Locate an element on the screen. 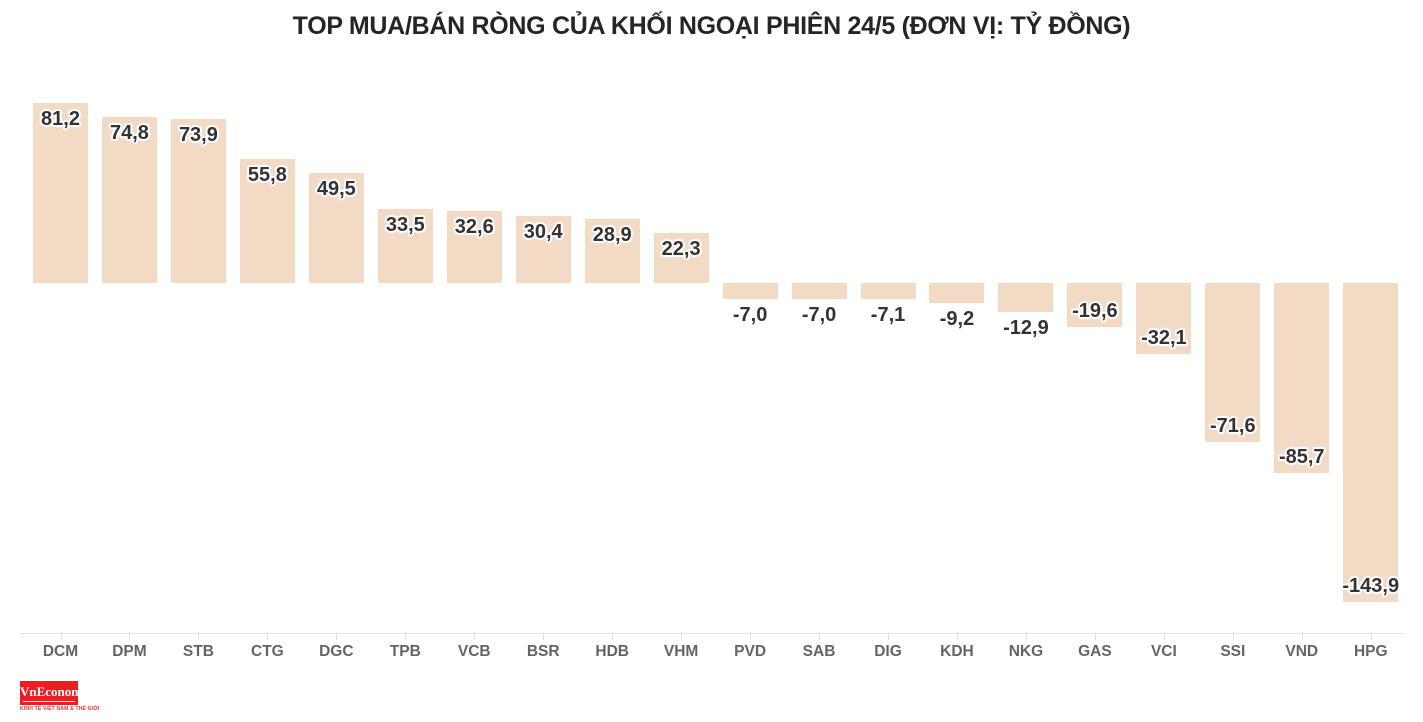 This screenshot has height=722, width=1423. bar-STB is located at coordinates (198, 200).